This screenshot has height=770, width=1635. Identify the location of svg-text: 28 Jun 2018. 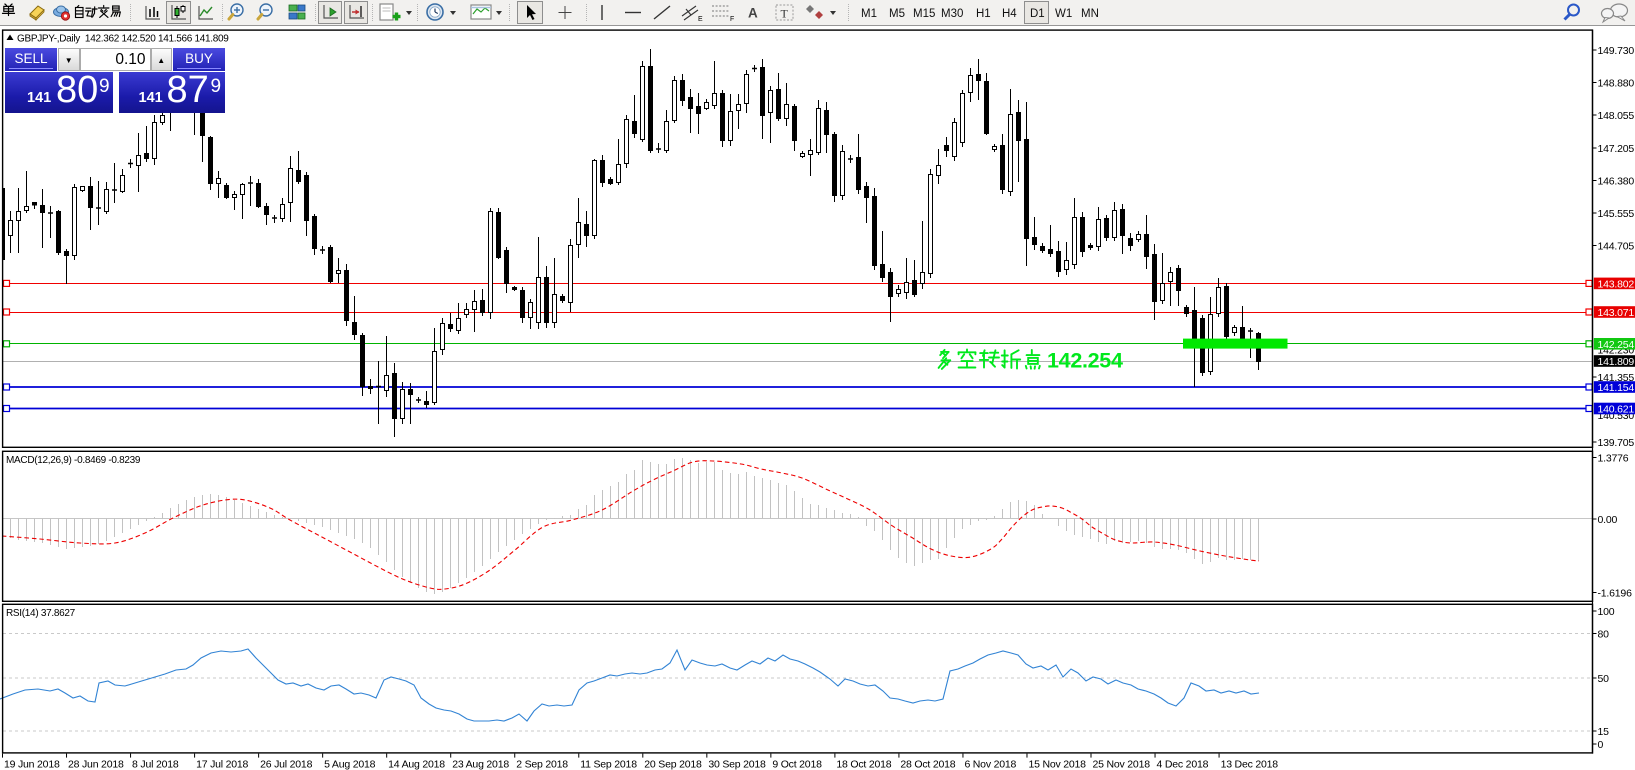
(96, 764).